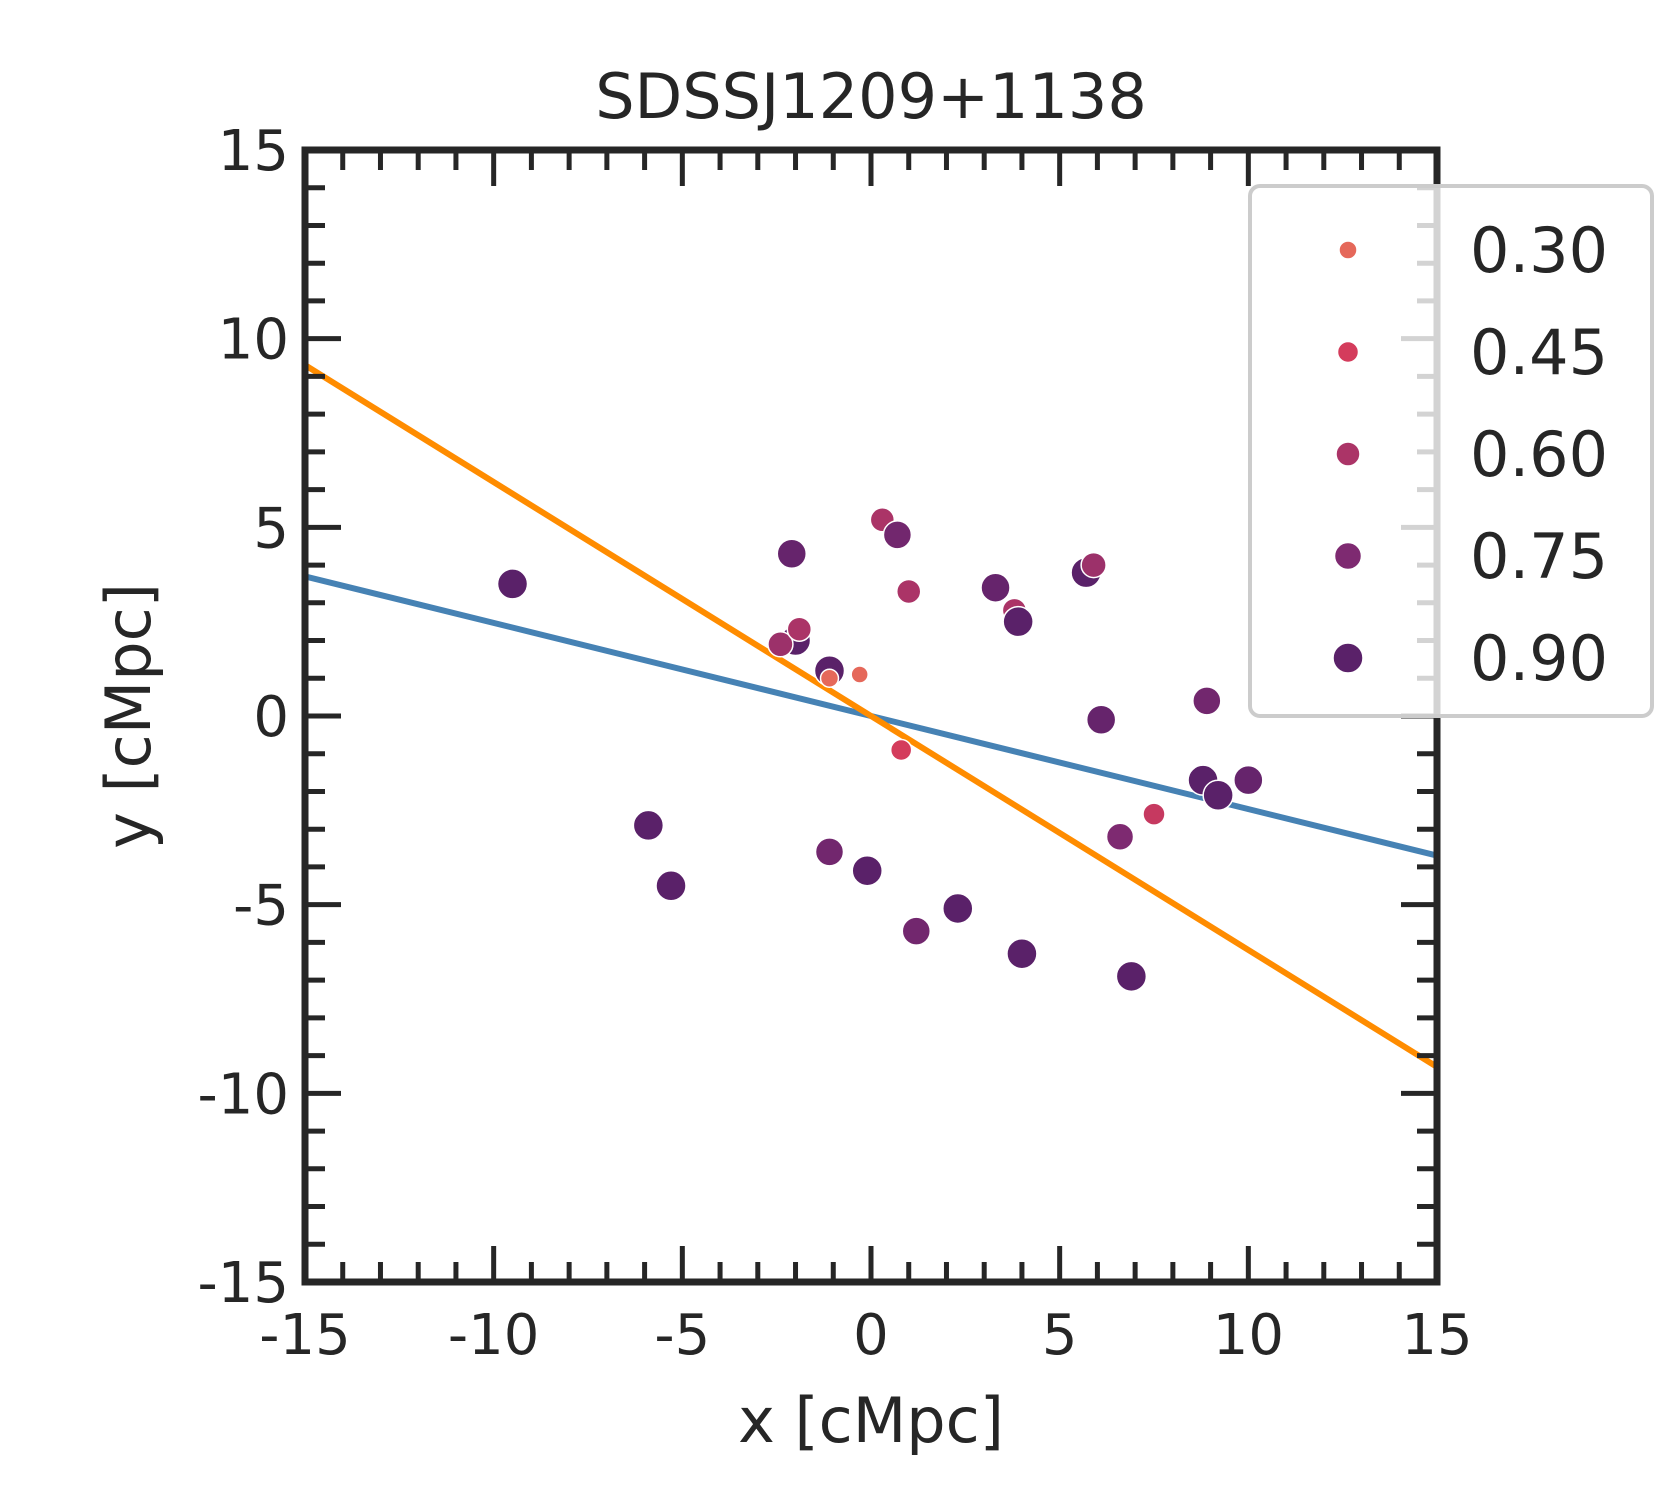  I want to click on x-tick-label: 5, so click(1060, 1335).